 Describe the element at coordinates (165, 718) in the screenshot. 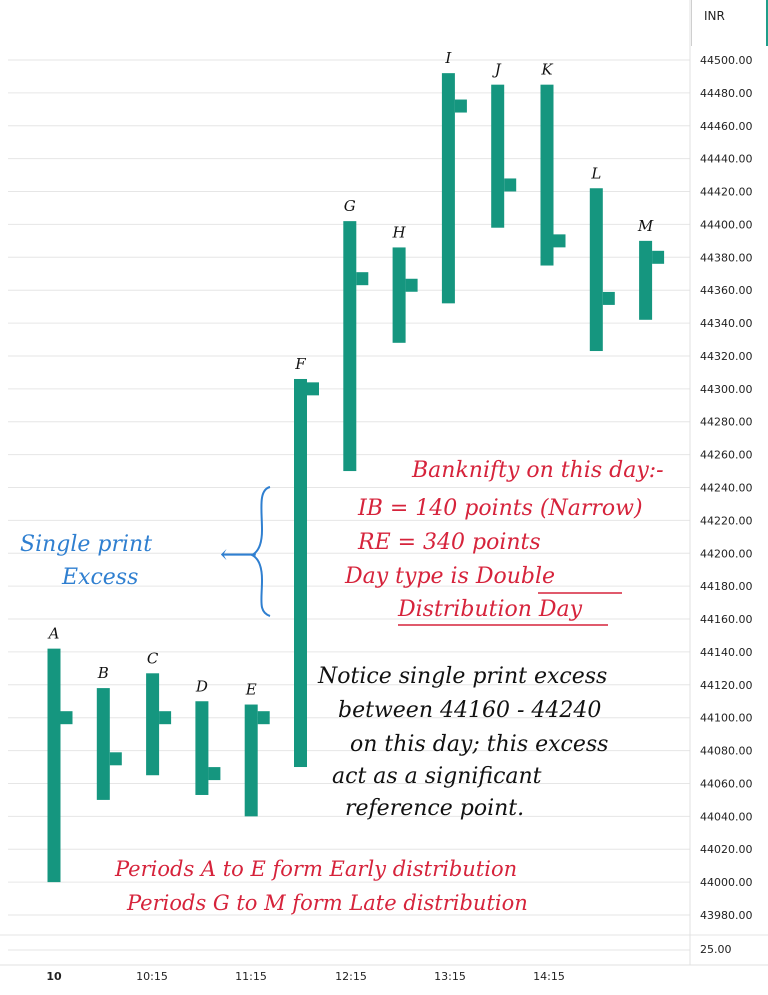

I see `close-tick-c` at that location.